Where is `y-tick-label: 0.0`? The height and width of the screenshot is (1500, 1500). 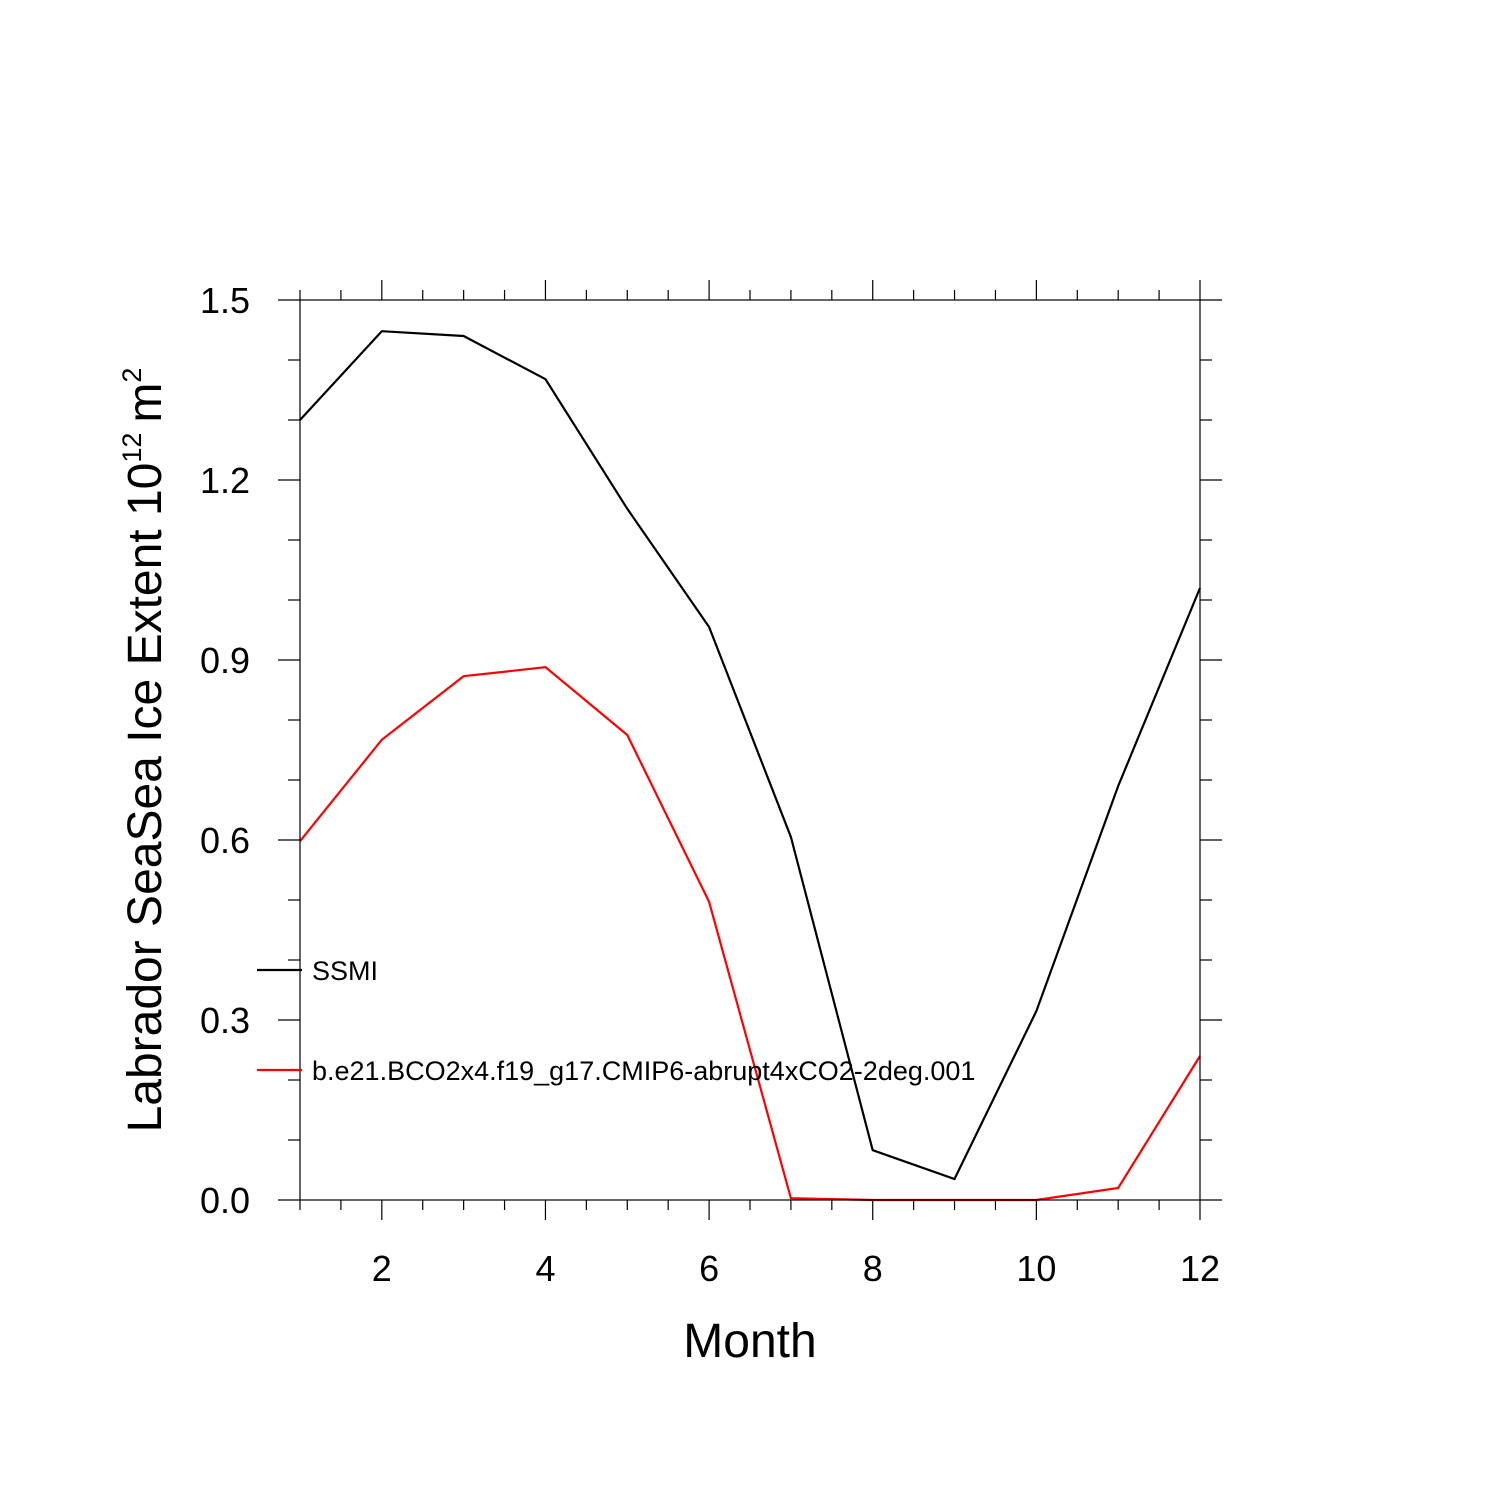 y-tick-label: 0.0 is located at coordinates (225, 1200).